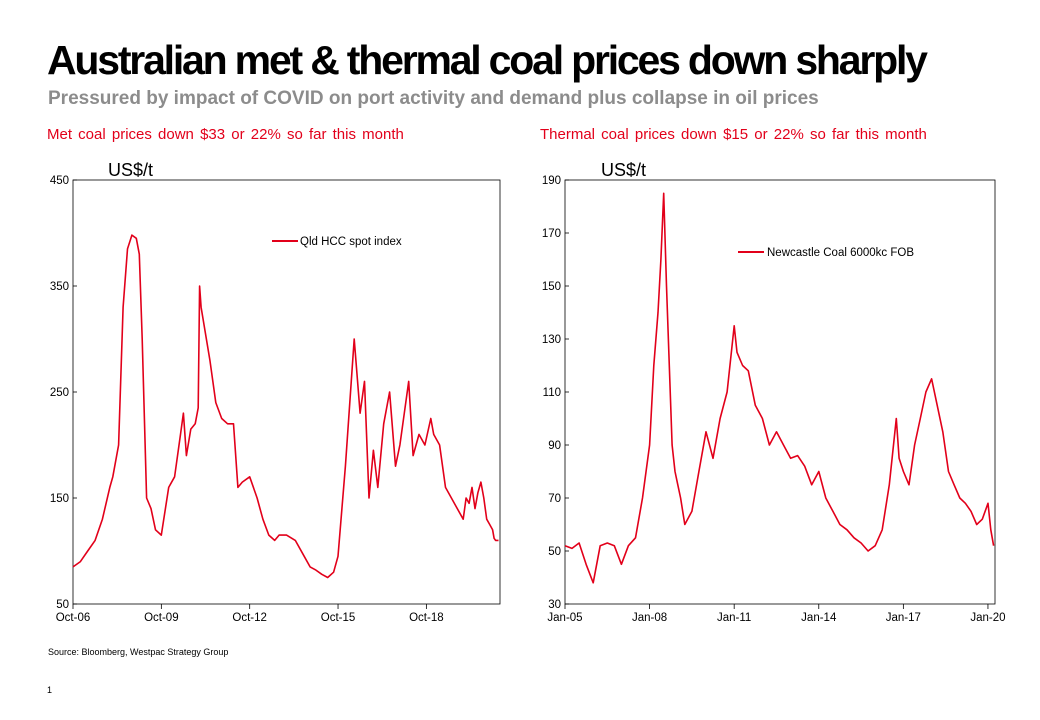  What do you see at coordinates (130, 170) in the screenshot?
I see `met-unit-label: US$/t` at bounding box center [130, 170].